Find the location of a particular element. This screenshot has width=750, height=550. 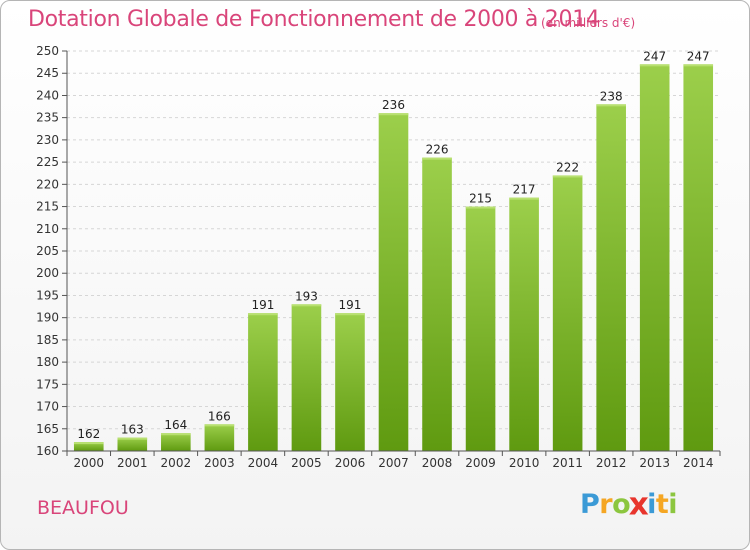

data-label: 226 is located at coordinates (437, 150).